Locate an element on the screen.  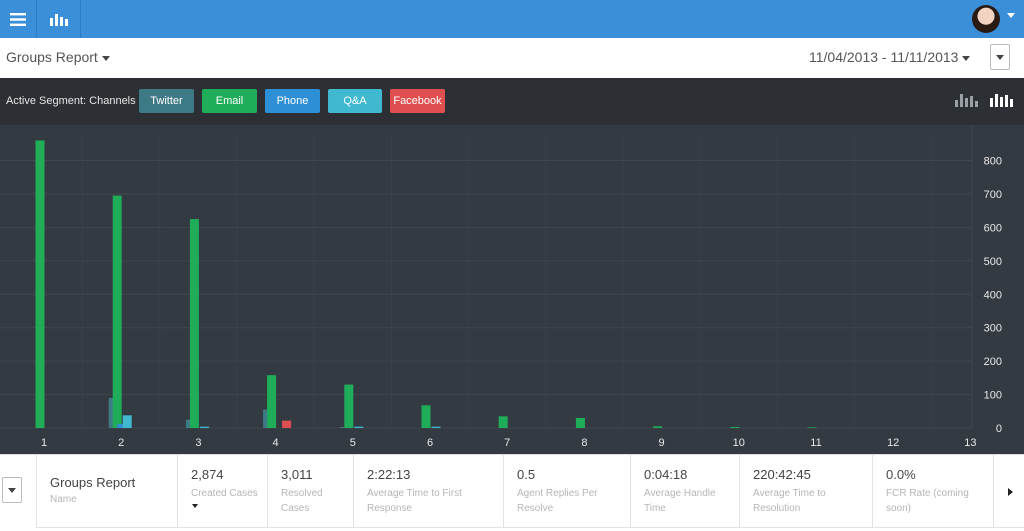
avg-resolution-label: Average Time to Resolution is located at coordinates (789, 501).